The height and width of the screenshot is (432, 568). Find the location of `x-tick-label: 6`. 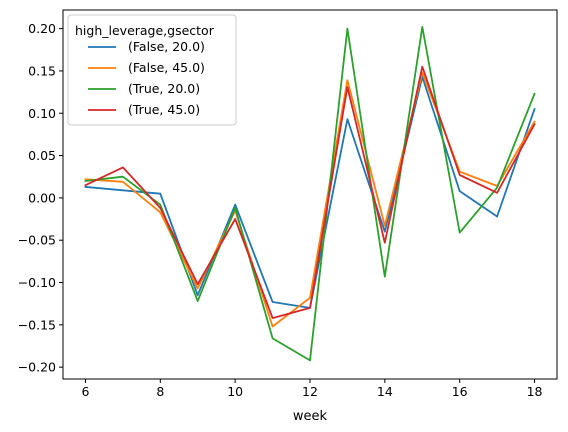

x-tick-label: 6 is located at coordinates (85, 391).